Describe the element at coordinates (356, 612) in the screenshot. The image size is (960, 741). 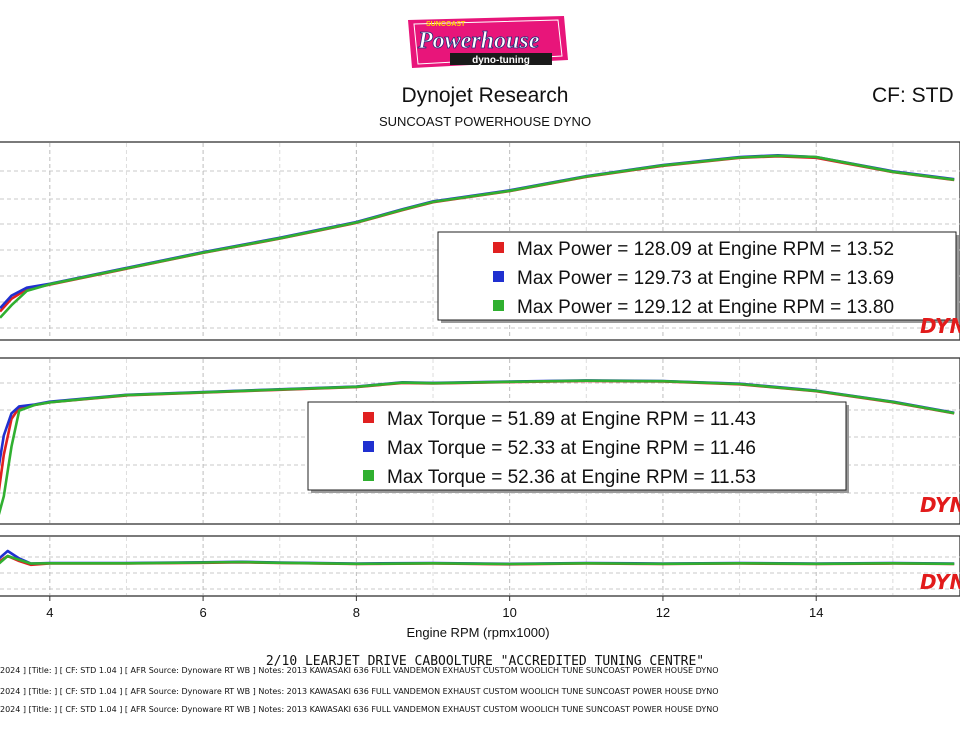
I see `x-tick-label: 8` at that location.